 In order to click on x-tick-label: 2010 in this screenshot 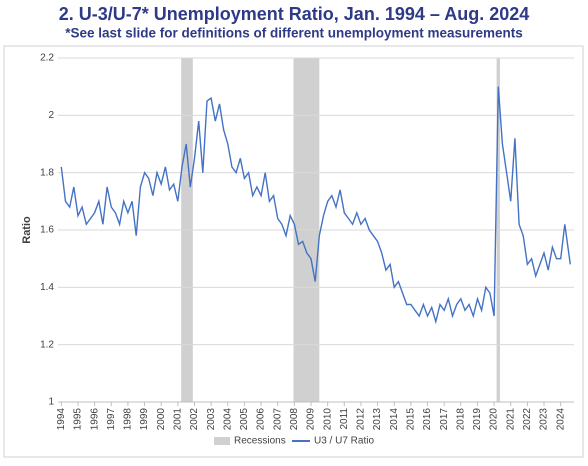, I will do `click(327, 419)`.